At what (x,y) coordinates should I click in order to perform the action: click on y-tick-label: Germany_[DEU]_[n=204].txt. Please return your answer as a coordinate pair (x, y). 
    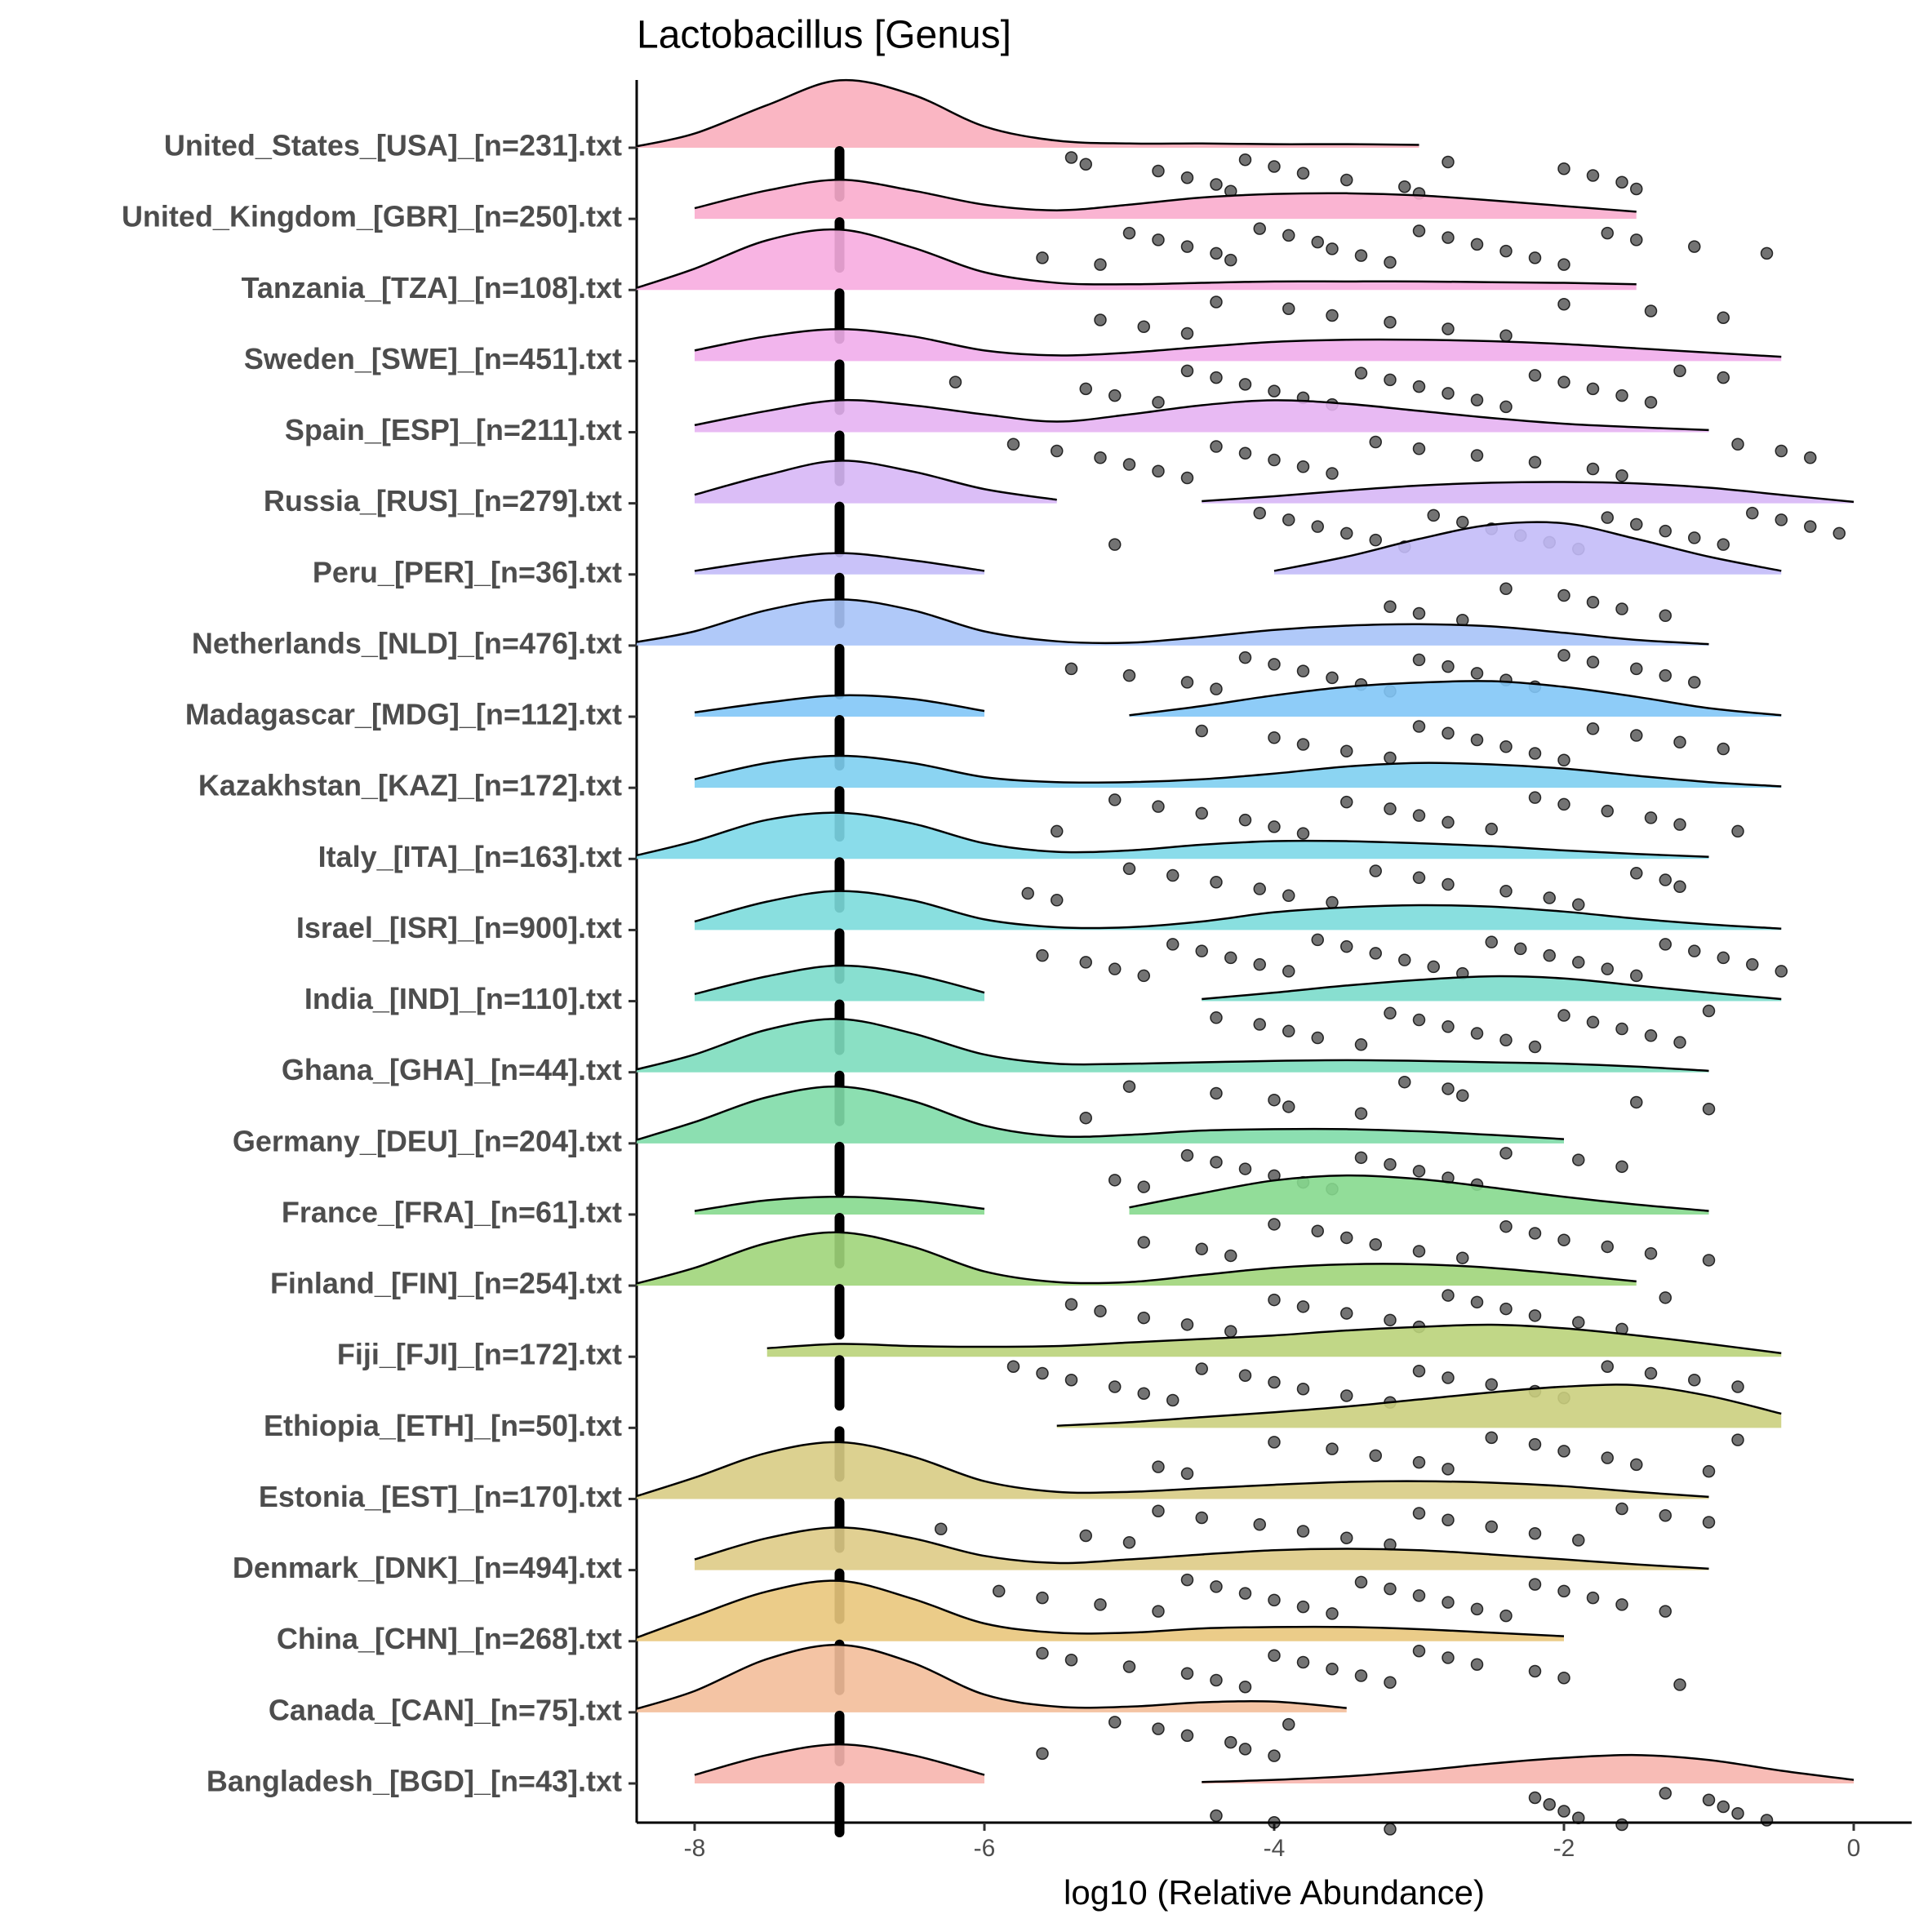
    Looking at the image, I should click on (428, 1140).